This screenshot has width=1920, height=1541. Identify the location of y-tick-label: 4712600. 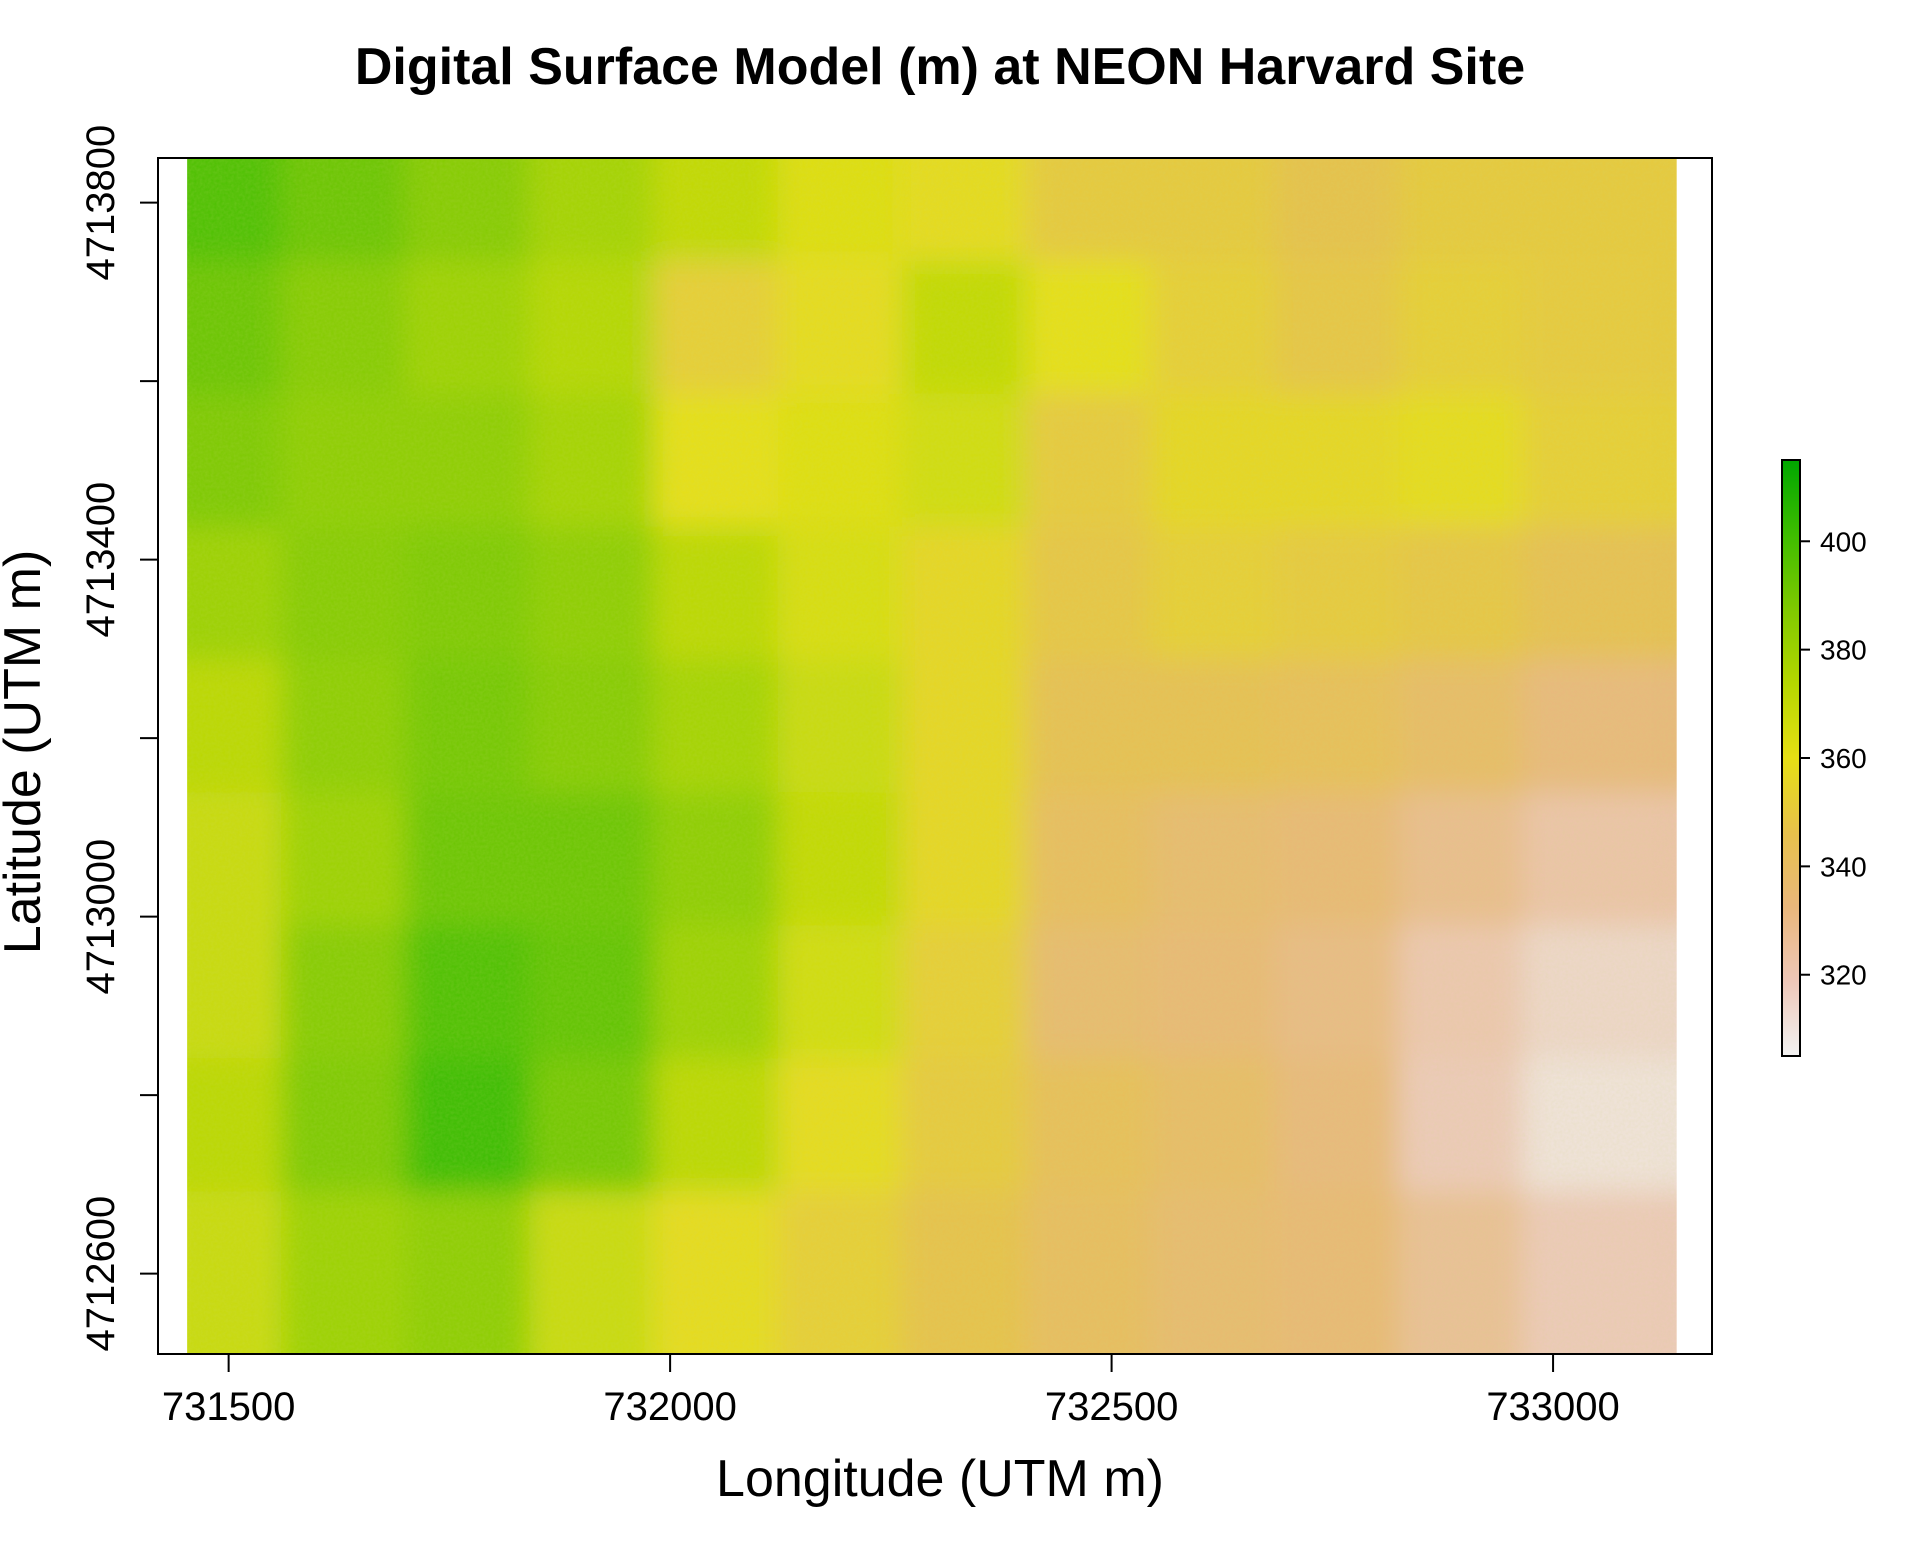
(101, 1274).